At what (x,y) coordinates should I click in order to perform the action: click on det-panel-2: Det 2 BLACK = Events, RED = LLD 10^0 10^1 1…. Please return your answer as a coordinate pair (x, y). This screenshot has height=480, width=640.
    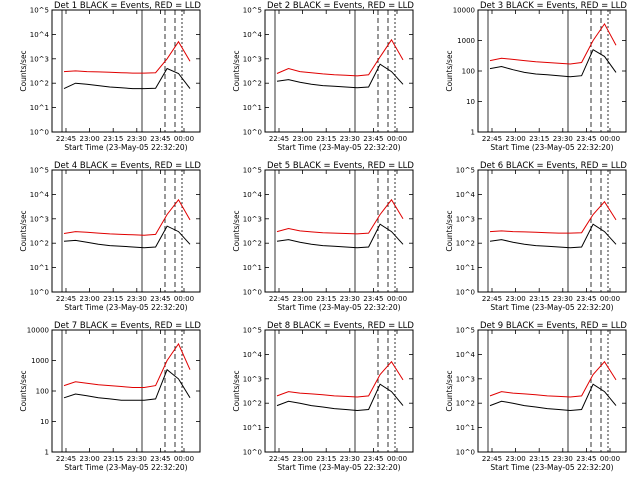
    Looking at the image, I should click on (319, 80).